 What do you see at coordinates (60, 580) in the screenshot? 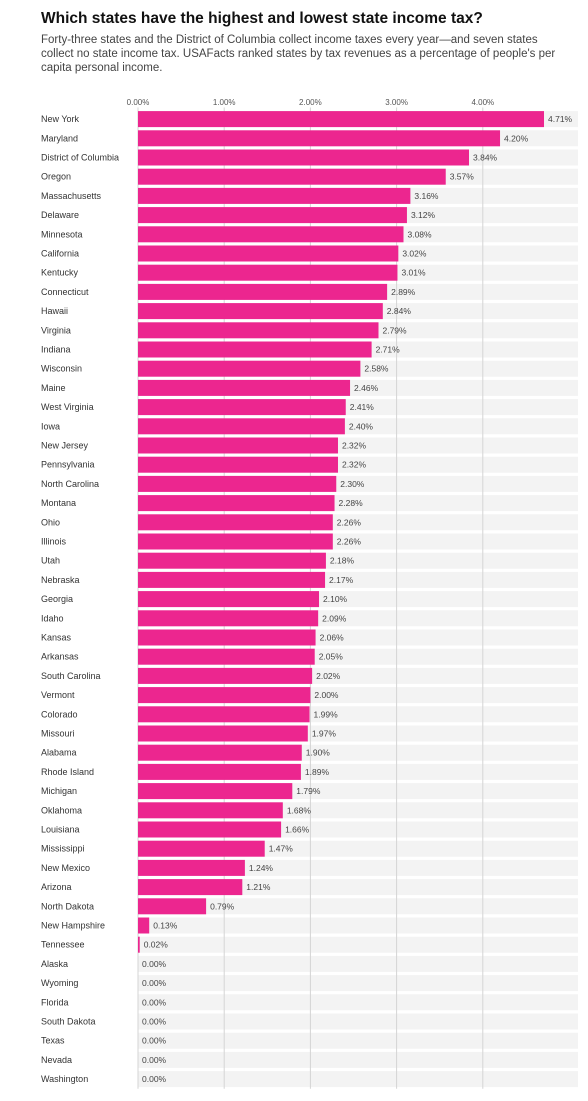
I see `category-label: Nebraska` at bounding box center [60, 580].